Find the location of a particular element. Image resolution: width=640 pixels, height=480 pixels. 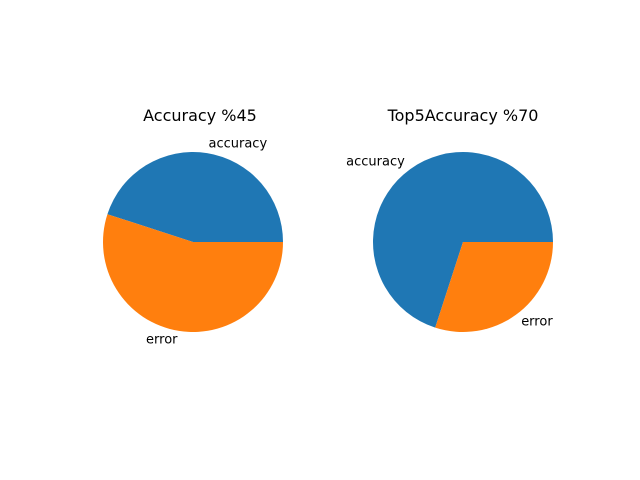

pie-chart-accuracy: Accuracy %45 accuracy error is located at coordinates (193, 226).